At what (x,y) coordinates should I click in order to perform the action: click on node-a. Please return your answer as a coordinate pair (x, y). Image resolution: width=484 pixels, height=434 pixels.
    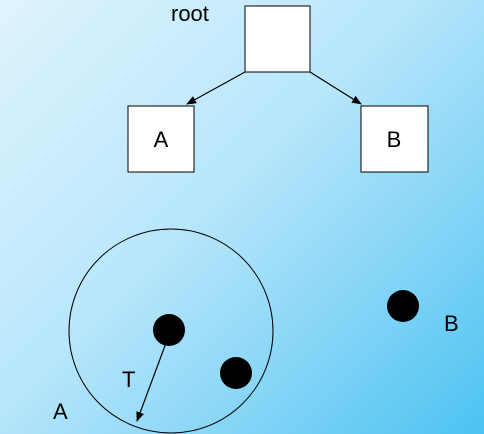
    Looking at the image, I should click on (161, 139).